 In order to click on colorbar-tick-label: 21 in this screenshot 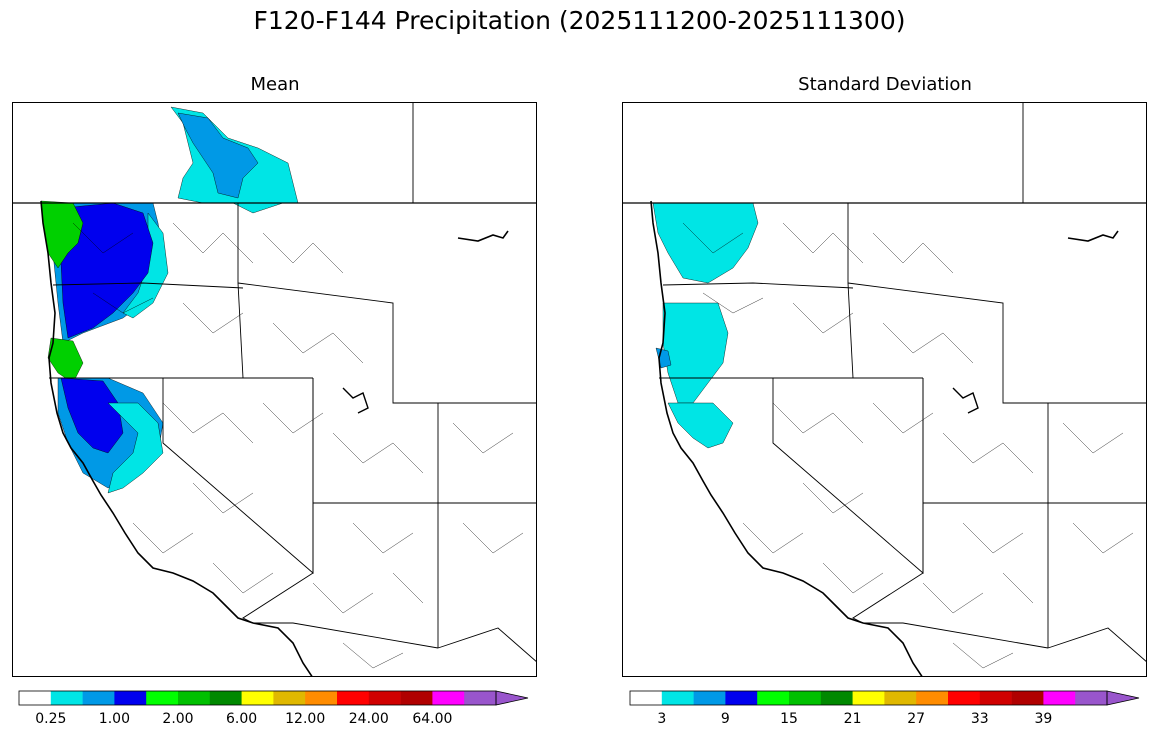, I will do `click(852, 719)`.